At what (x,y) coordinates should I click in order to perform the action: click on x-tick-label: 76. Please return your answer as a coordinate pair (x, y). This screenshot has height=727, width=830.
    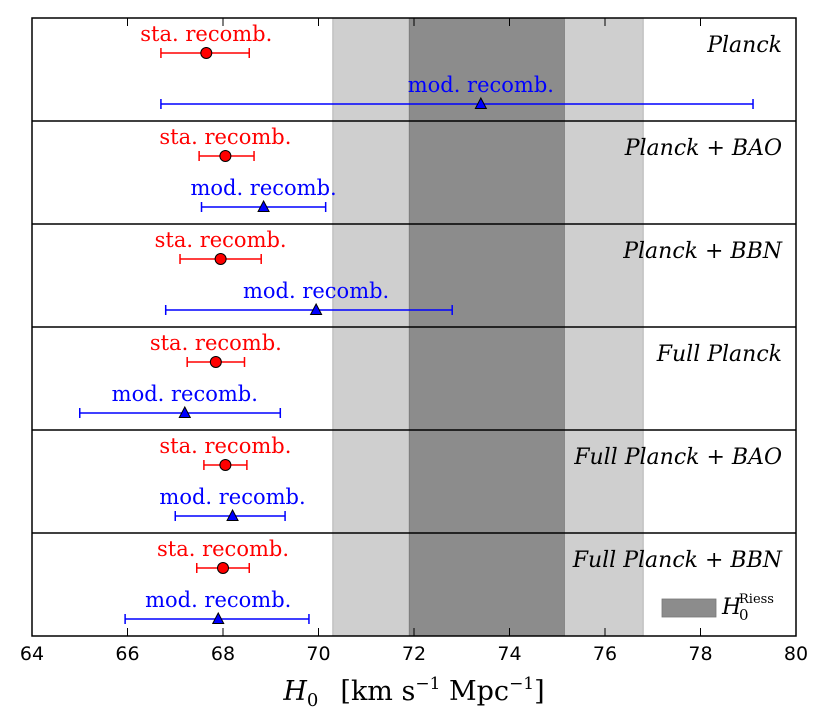
    Looking at the image, I should click on (605, 654).